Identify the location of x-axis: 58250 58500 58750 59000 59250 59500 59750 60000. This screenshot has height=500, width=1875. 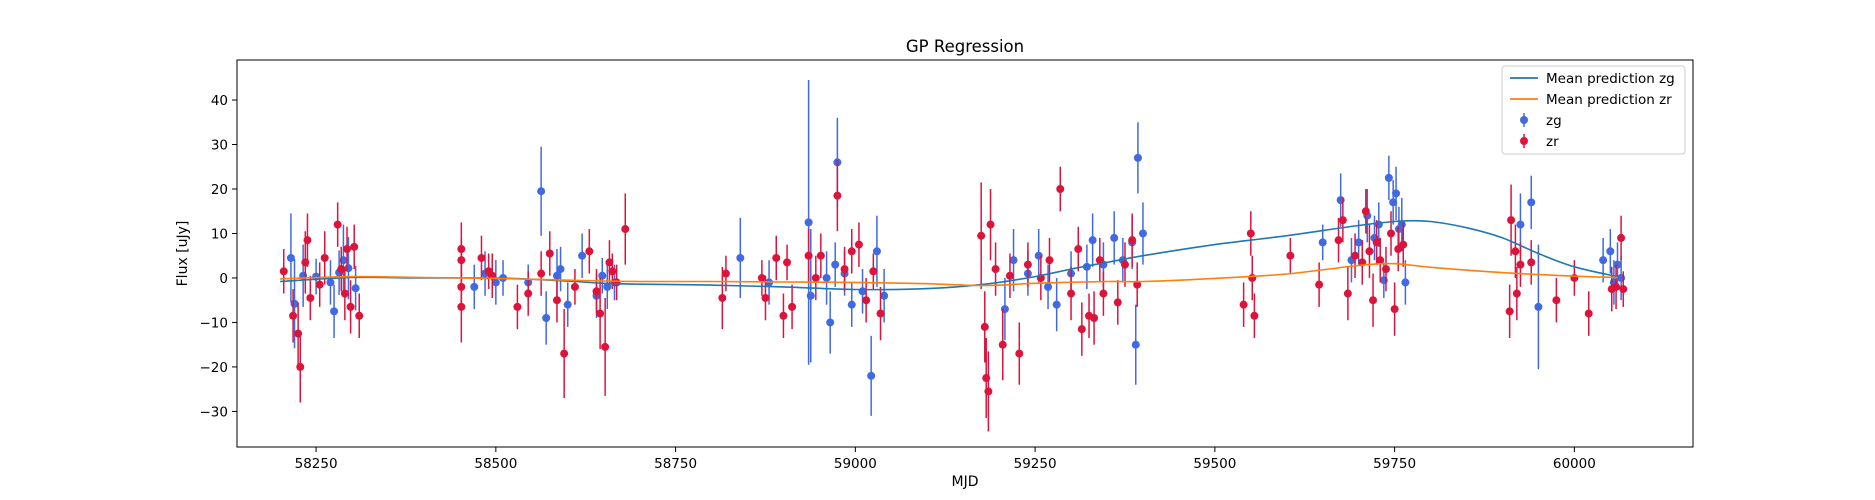
(945, 459).